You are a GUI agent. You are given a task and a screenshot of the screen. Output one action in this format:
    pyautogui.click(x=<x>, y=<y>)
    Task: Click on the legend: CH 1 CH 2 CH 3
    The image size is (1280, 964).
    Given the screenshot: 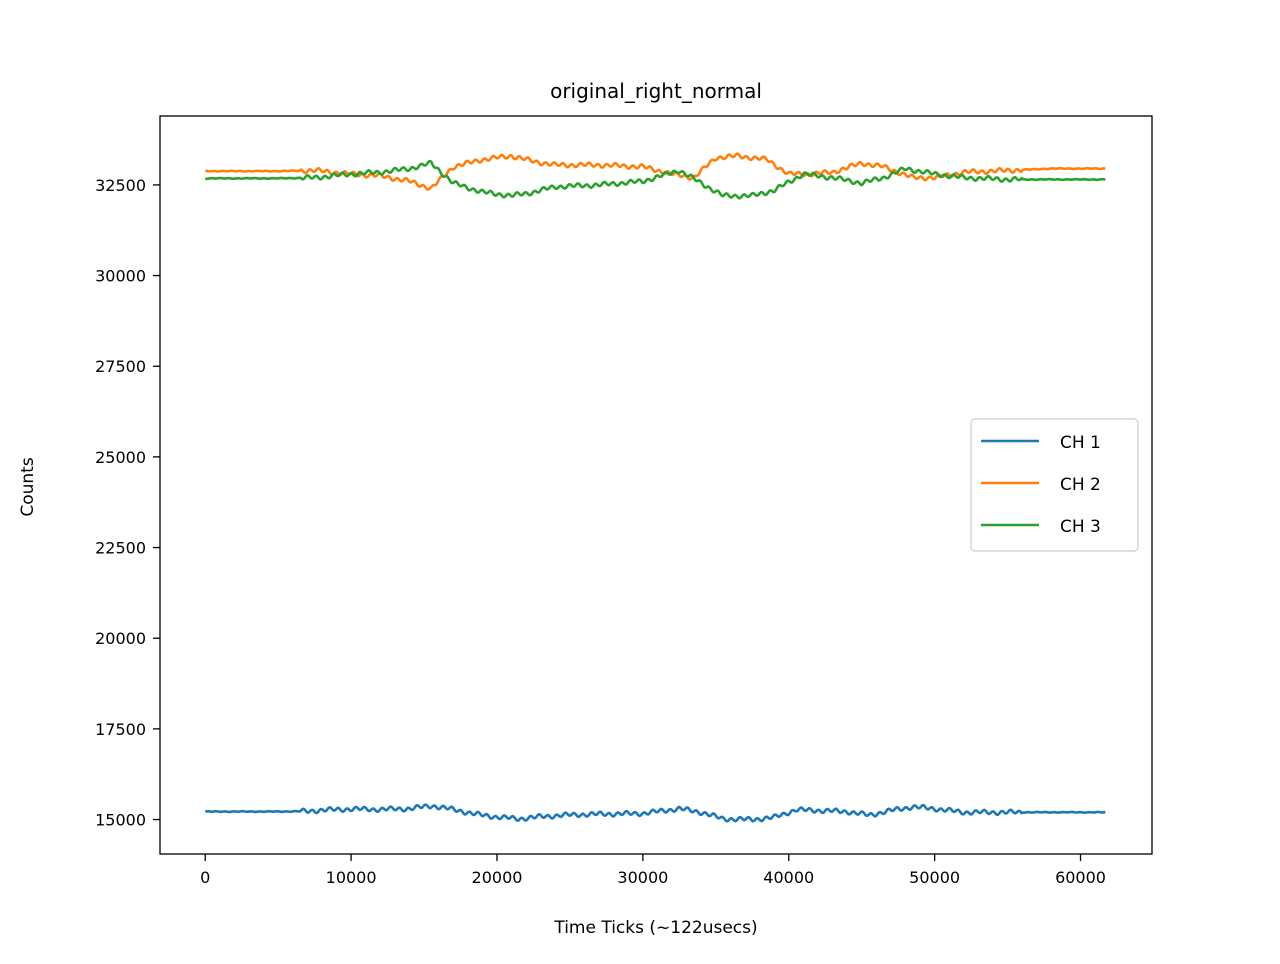 What is the action you would take?
    pyautogui.click(x=1054, y=485)
    